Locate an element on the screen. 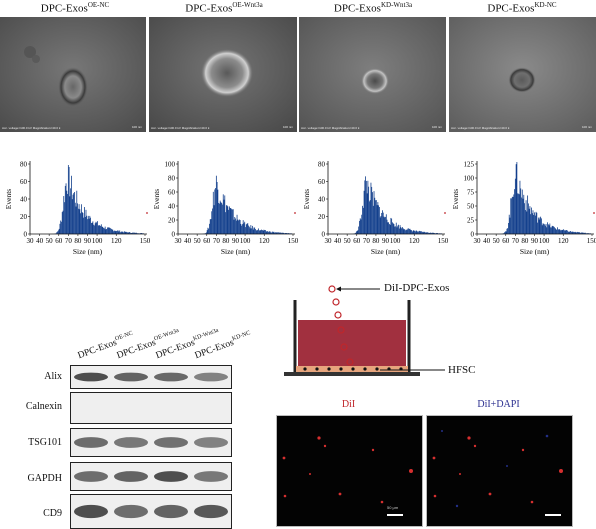 The width and height of the screenshot is (596, 529). x-tick-label: 80 is located at coordinates (376, 241).